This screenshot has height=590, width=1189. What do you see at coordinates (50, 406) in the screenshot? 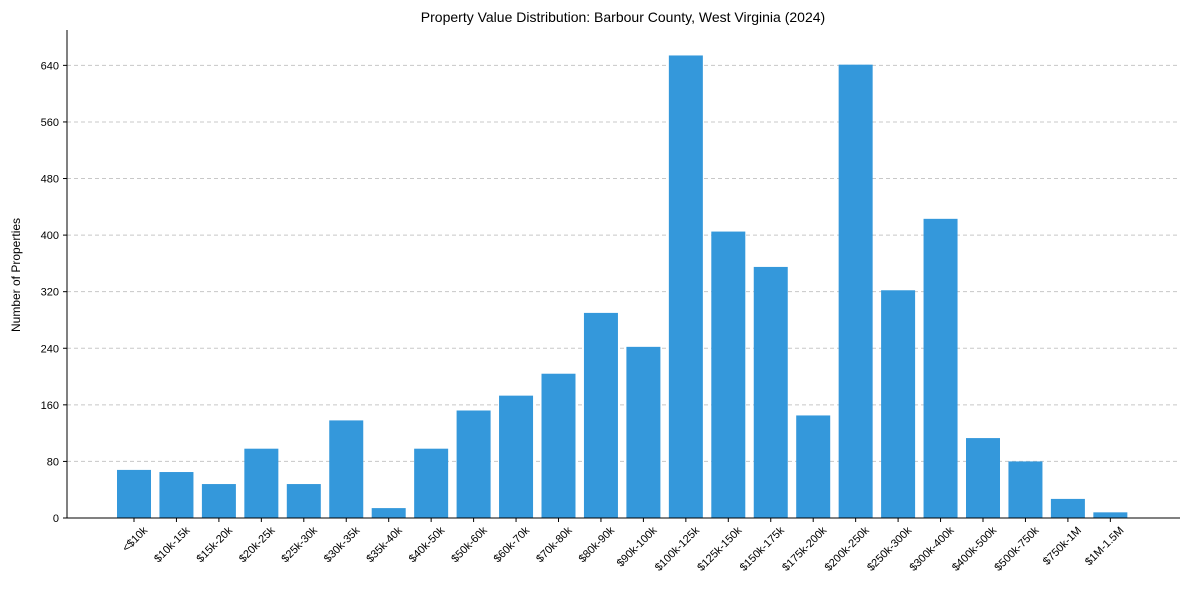
I see `y-tick-label: 160` at bounding box center [50, 406].